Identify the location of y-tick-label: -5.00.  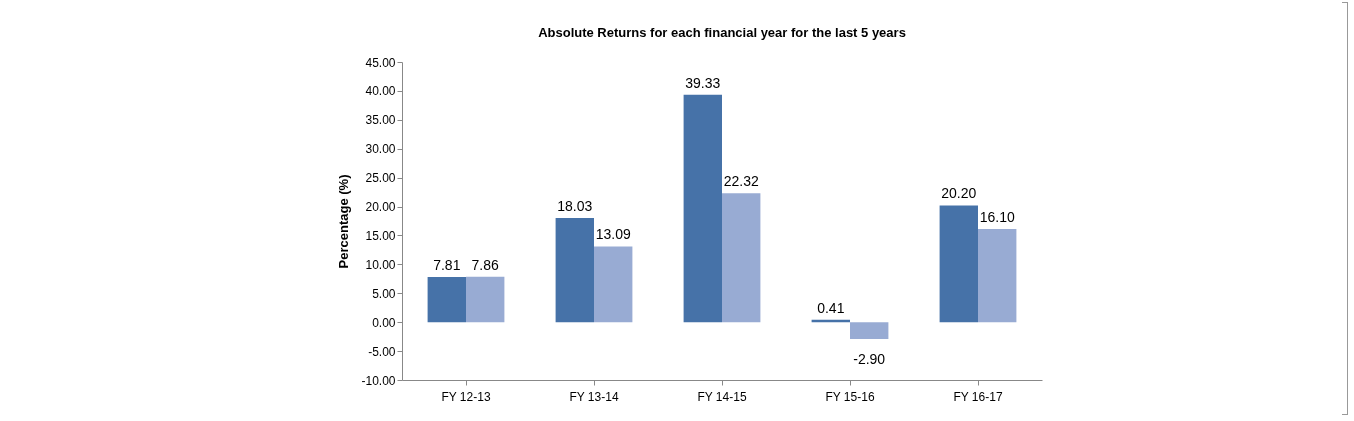
(382, 351).